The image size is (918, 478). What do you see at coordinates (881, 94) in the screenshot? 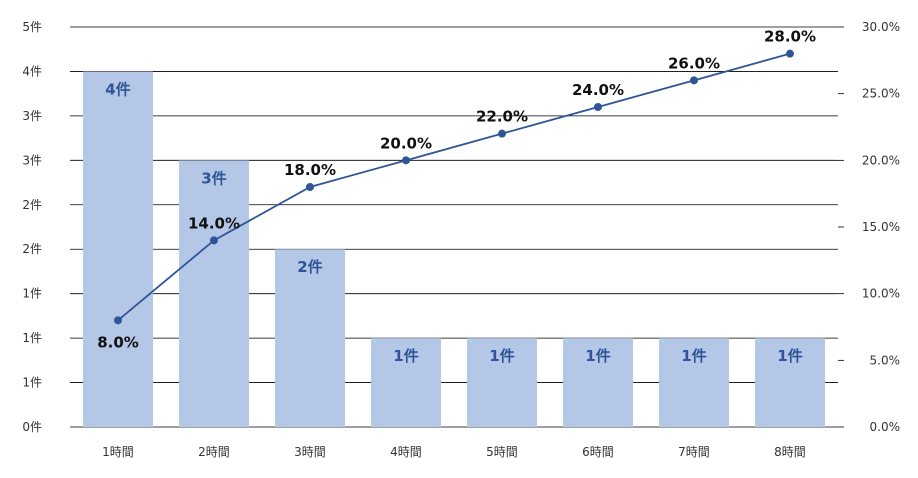
I see `right-tick-label: 25.0%` at bounding box center [881, 94].